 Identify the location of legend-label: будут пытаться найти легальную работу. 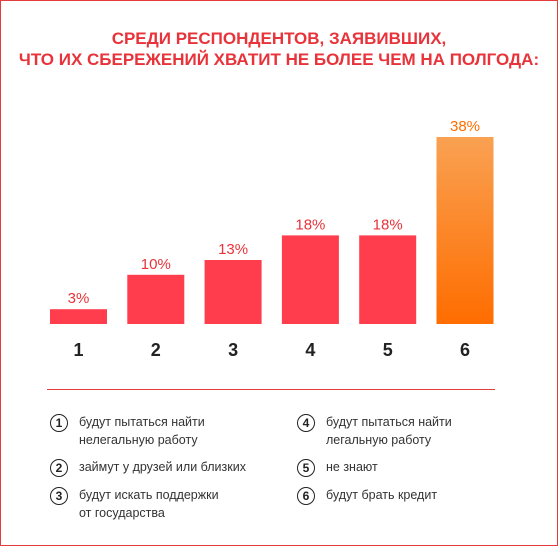
(389, 431).